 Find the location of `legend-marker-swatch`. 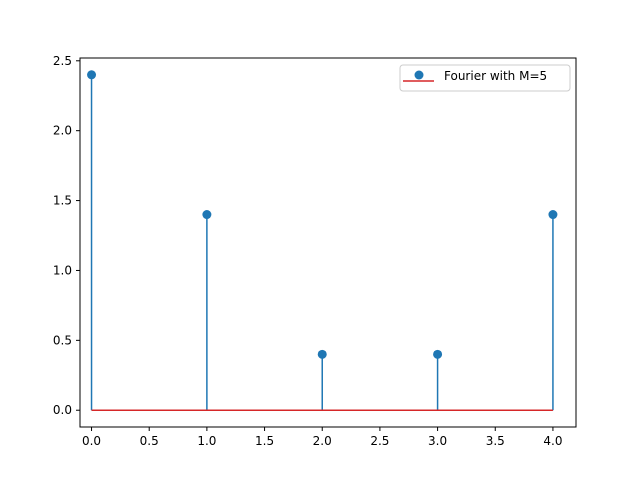

legend-marker-swatch is located at coordinates (419, 75).